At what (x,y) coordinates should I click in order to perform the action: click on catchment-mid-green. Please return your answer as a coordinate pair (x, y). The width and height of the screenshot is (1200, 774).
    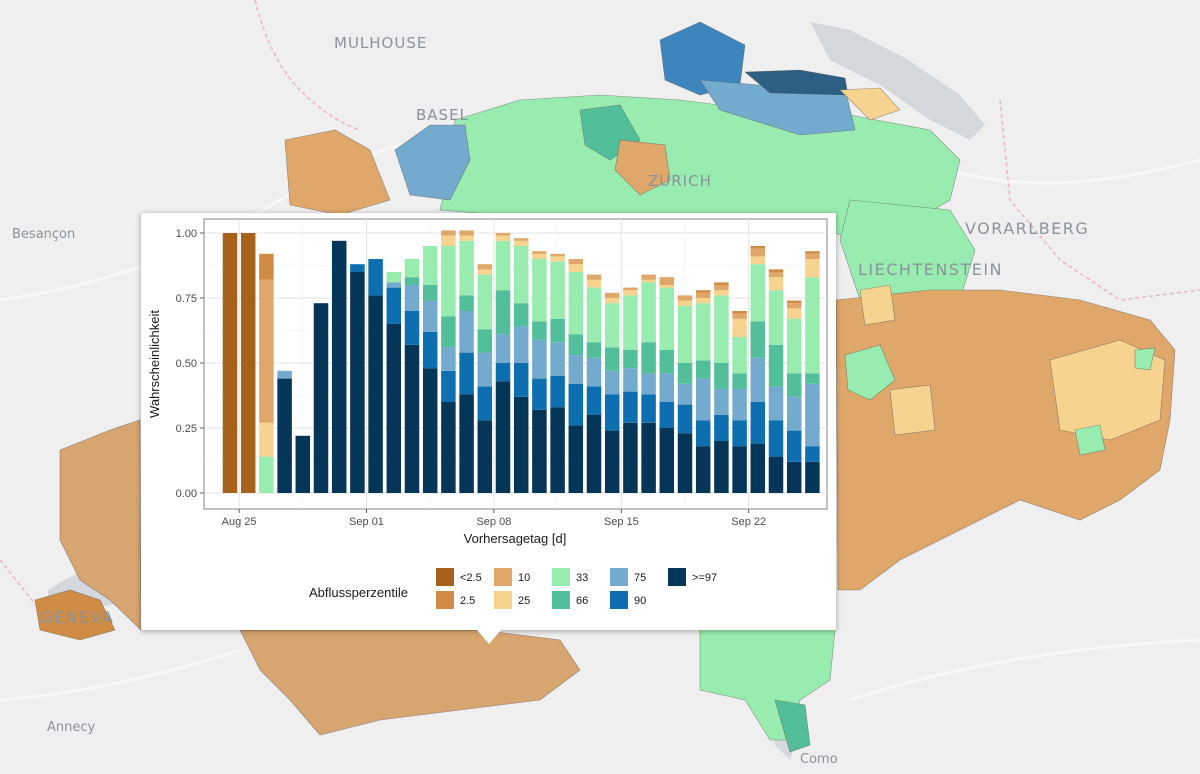
    Looking at the image, I should click on (870, 372).